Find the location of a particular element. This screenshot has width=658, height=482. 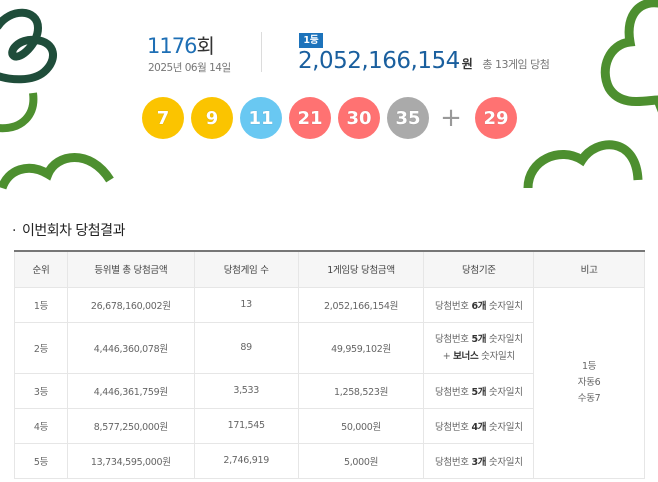

note-line: 자동6 is located at coordinates (589, 382).